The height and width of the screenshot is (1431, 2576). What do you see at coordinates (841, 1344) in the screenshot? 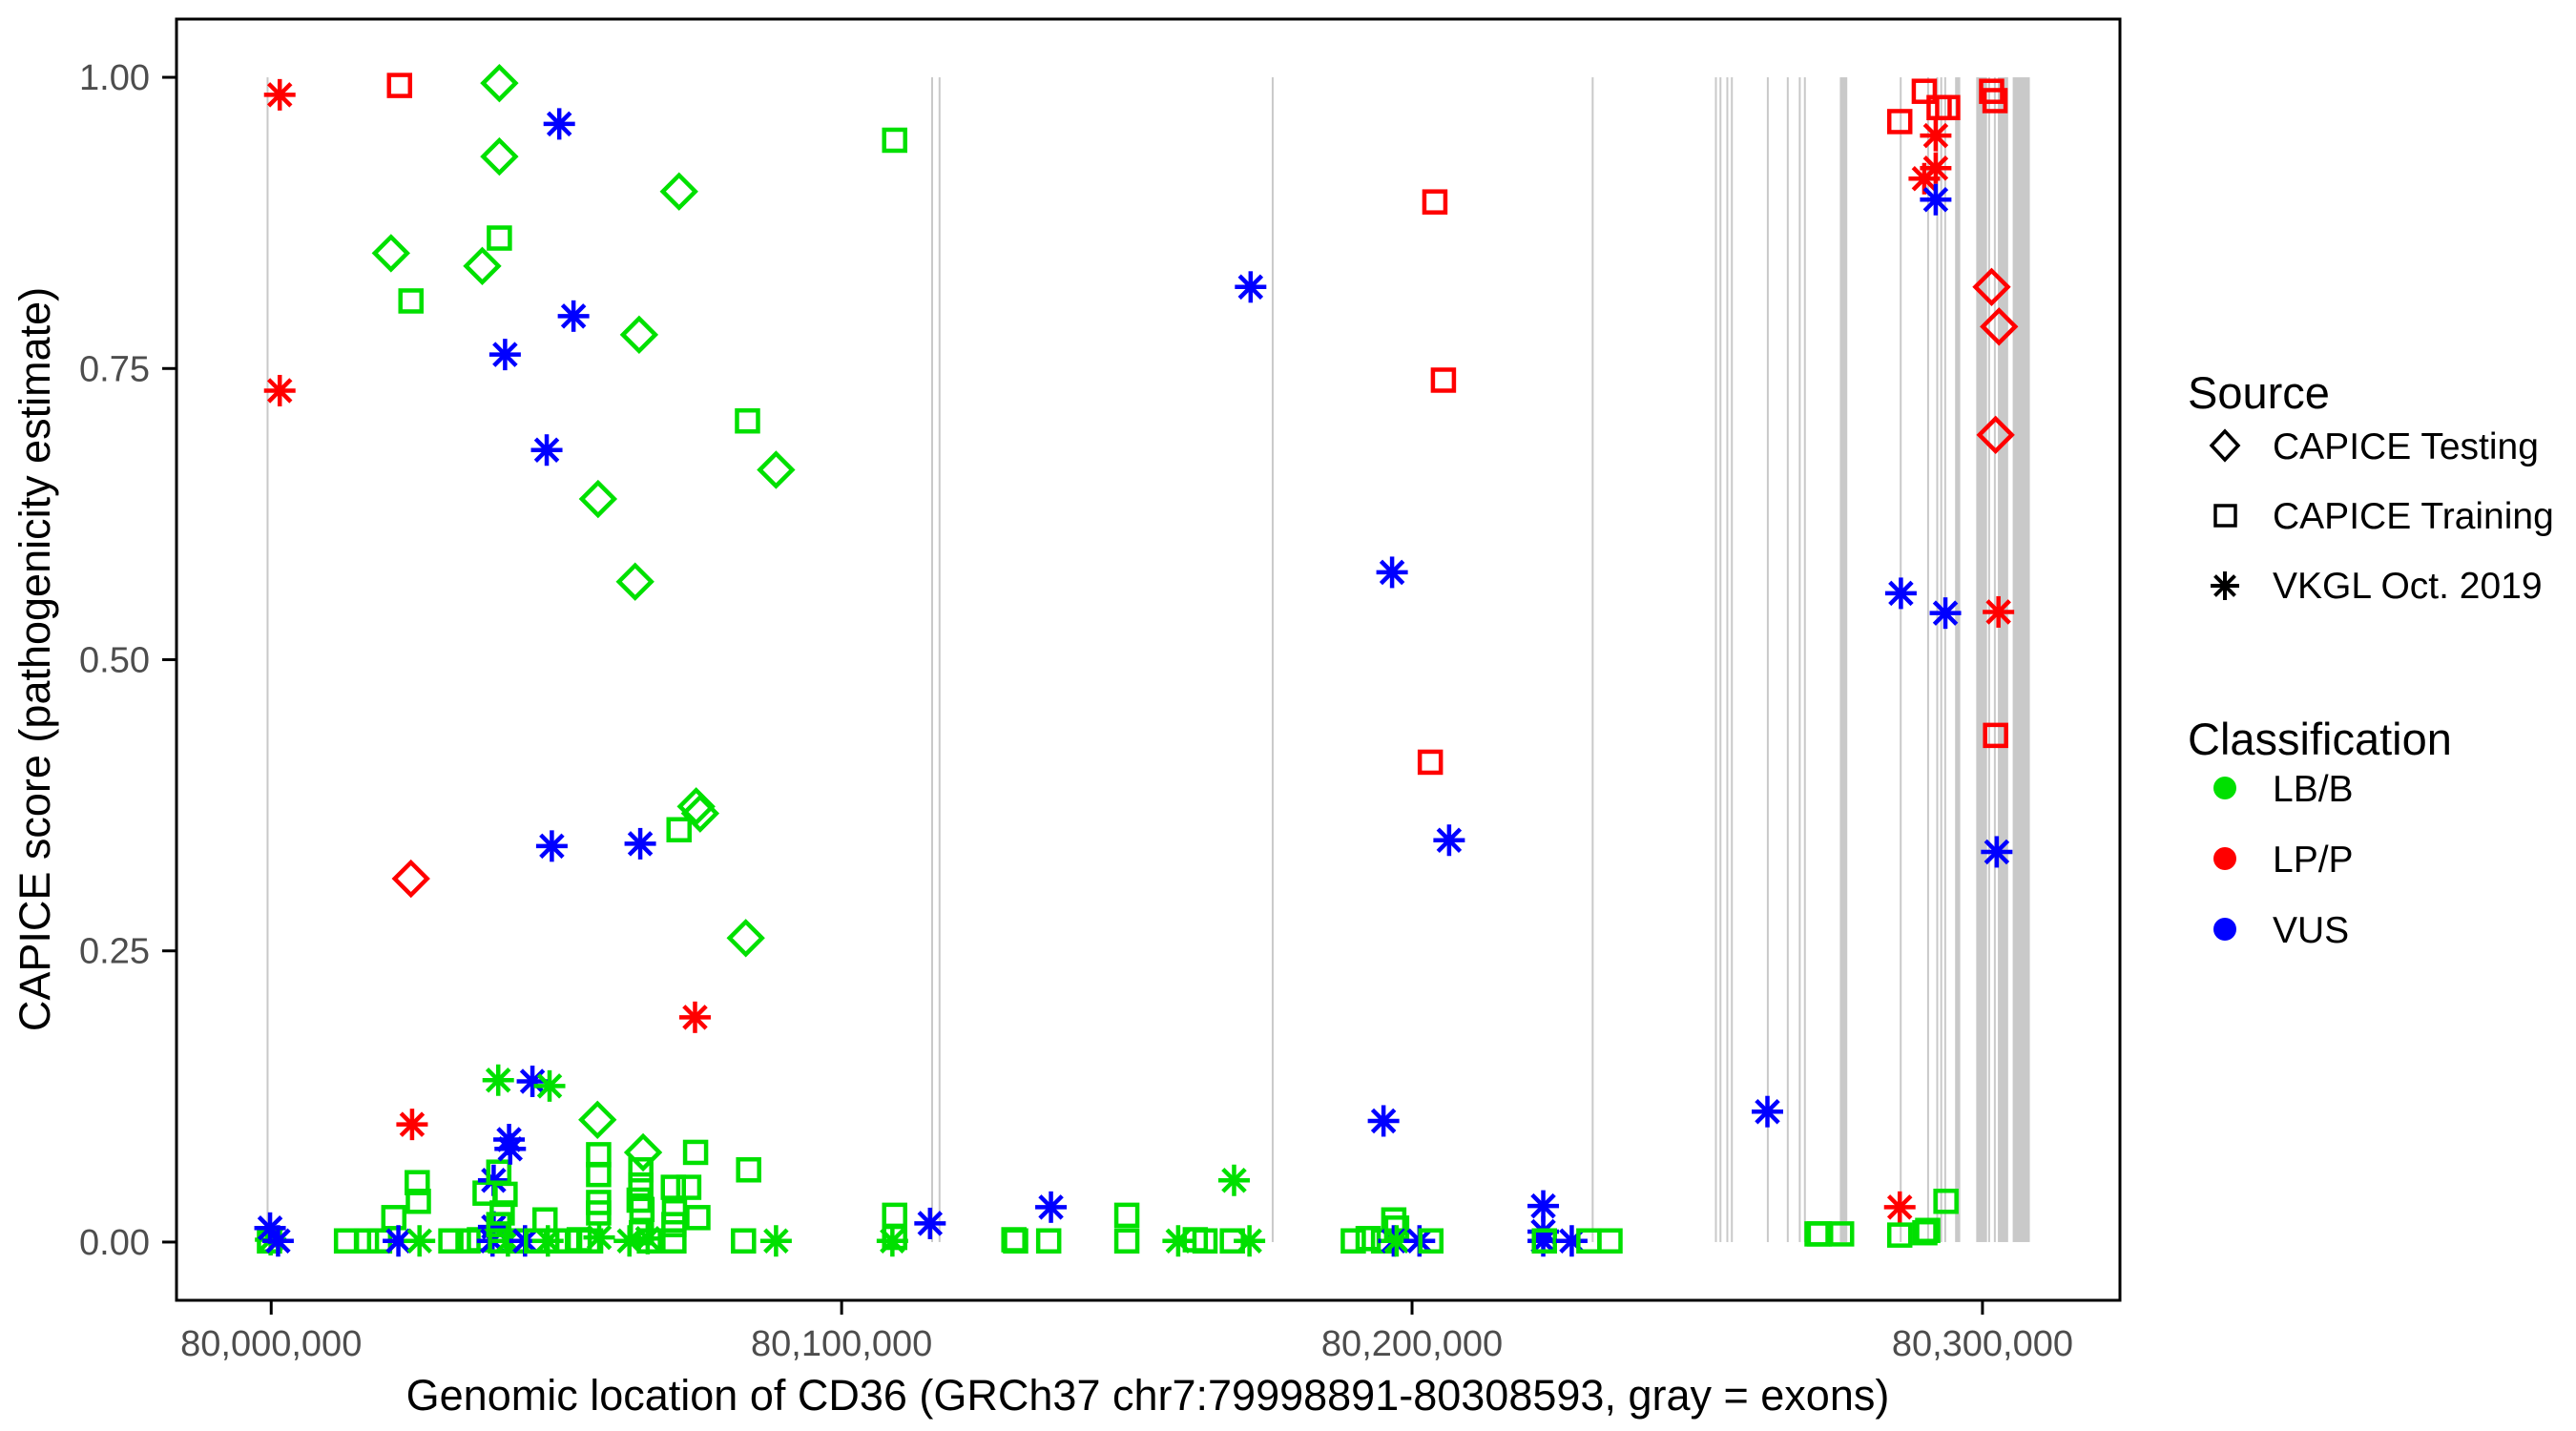
I see `x-tick-label: 80,100,000` at bounding box center [841, 1344].